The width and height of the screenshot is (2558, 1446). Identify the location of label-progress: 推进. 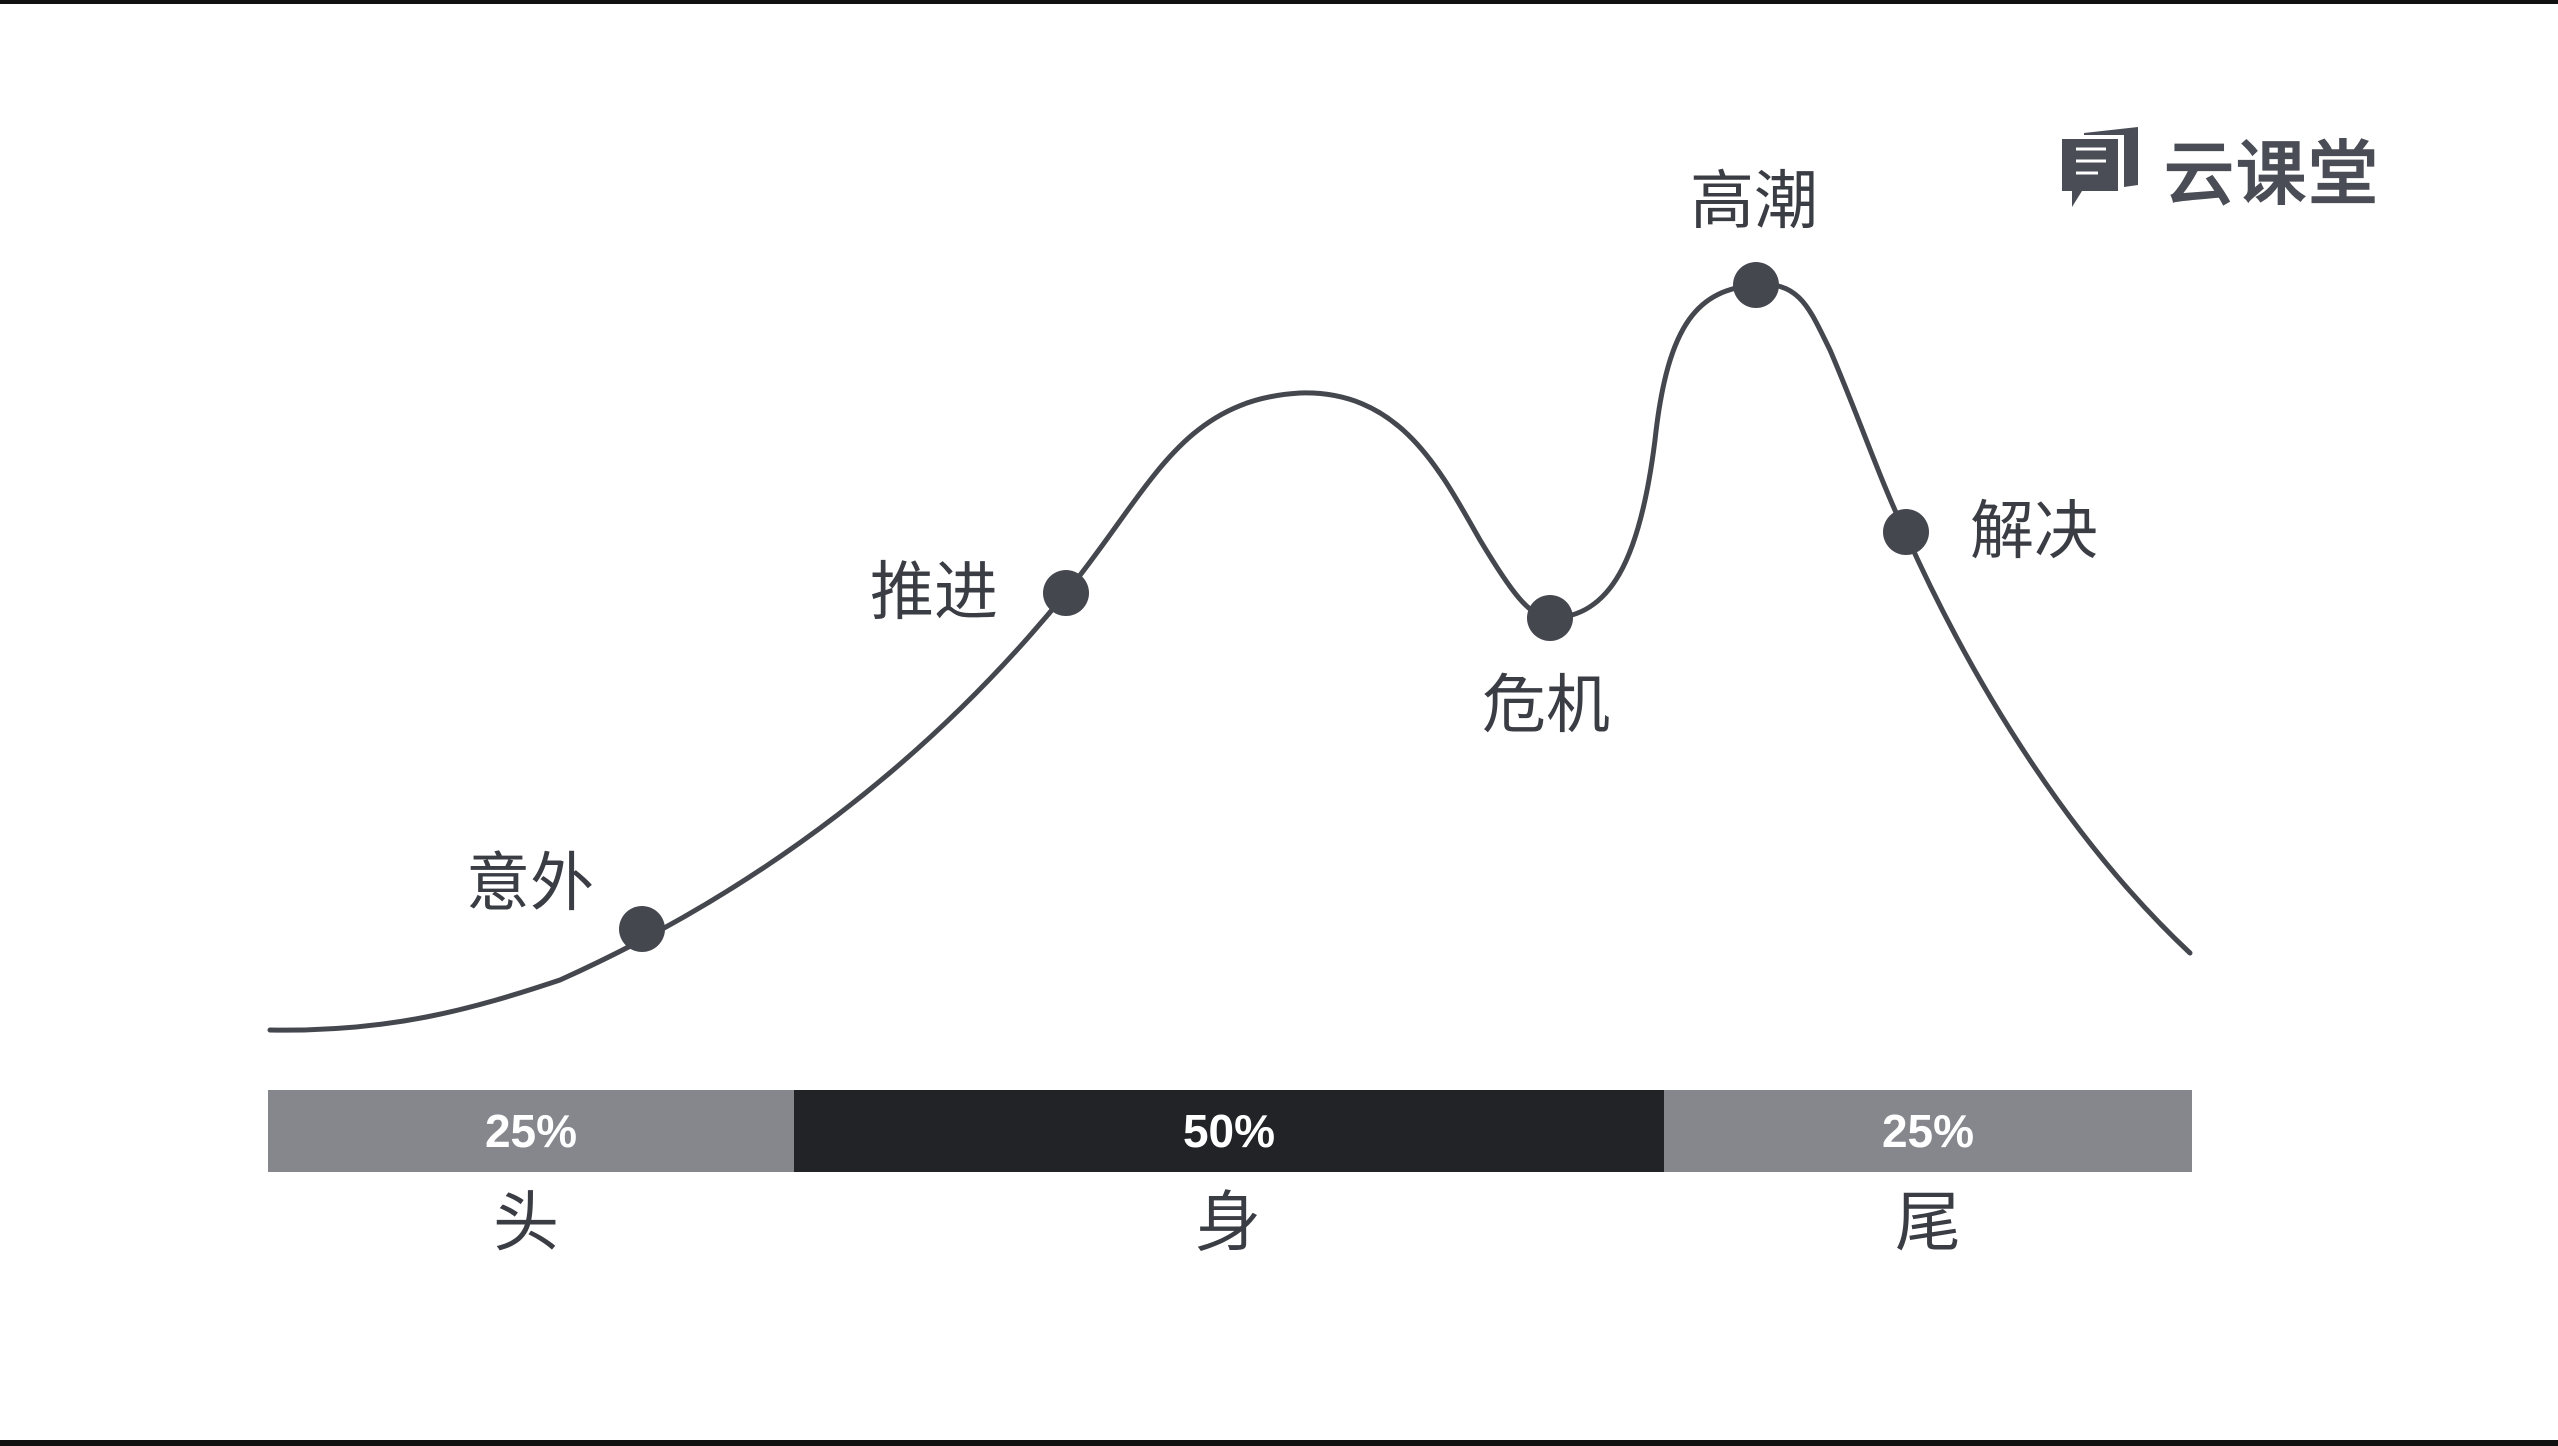
(934, 593).